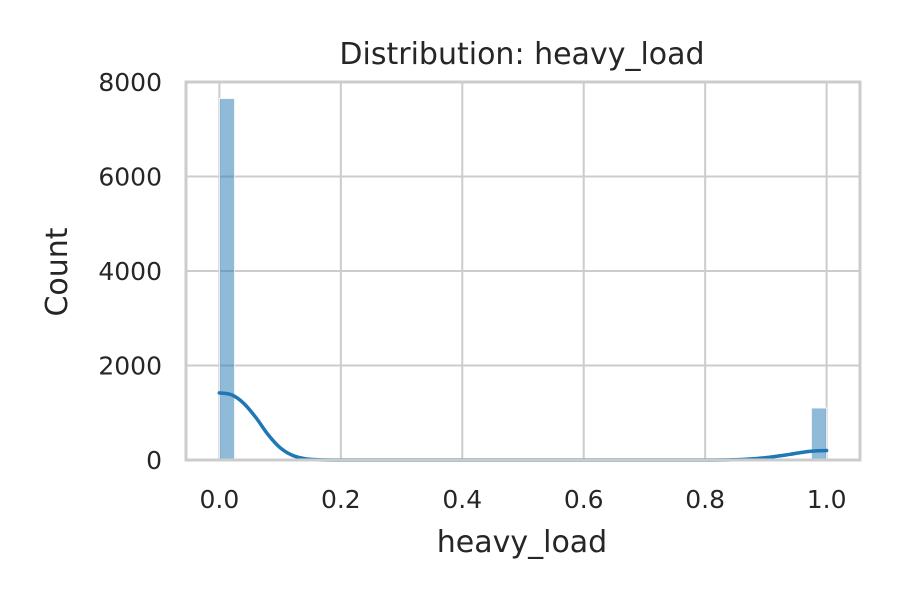 The width and height of the screenshot is (900, 600). What do you see at coordinates (827, 499) in the screenshot?
I see `x-tick-label: 1.0` at bounding box center [827, 499].